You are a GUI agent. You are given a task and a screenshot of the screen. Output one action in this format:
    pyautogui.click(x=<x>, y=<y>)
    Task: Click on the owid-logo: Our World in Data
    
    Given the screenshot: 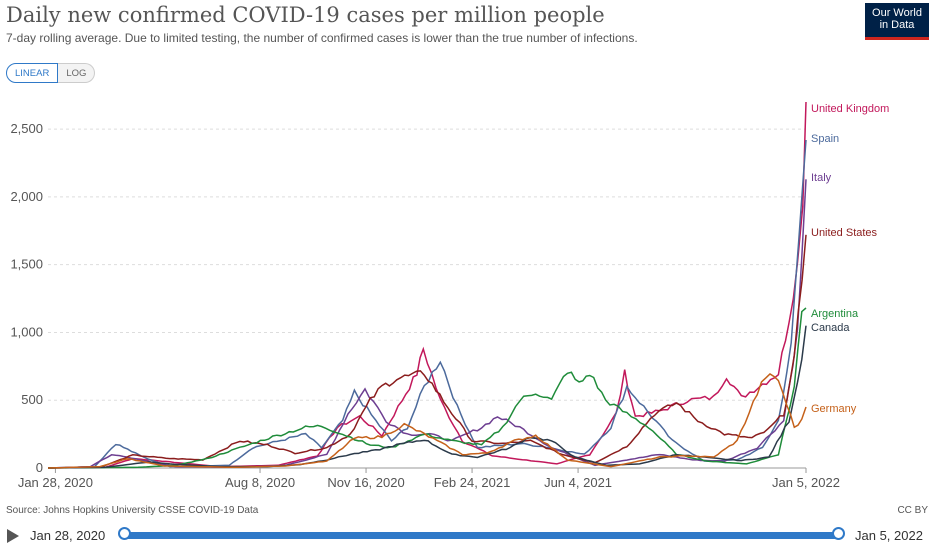 What is the action you would take?
    pyautogui.click(x=897, y=21)
    